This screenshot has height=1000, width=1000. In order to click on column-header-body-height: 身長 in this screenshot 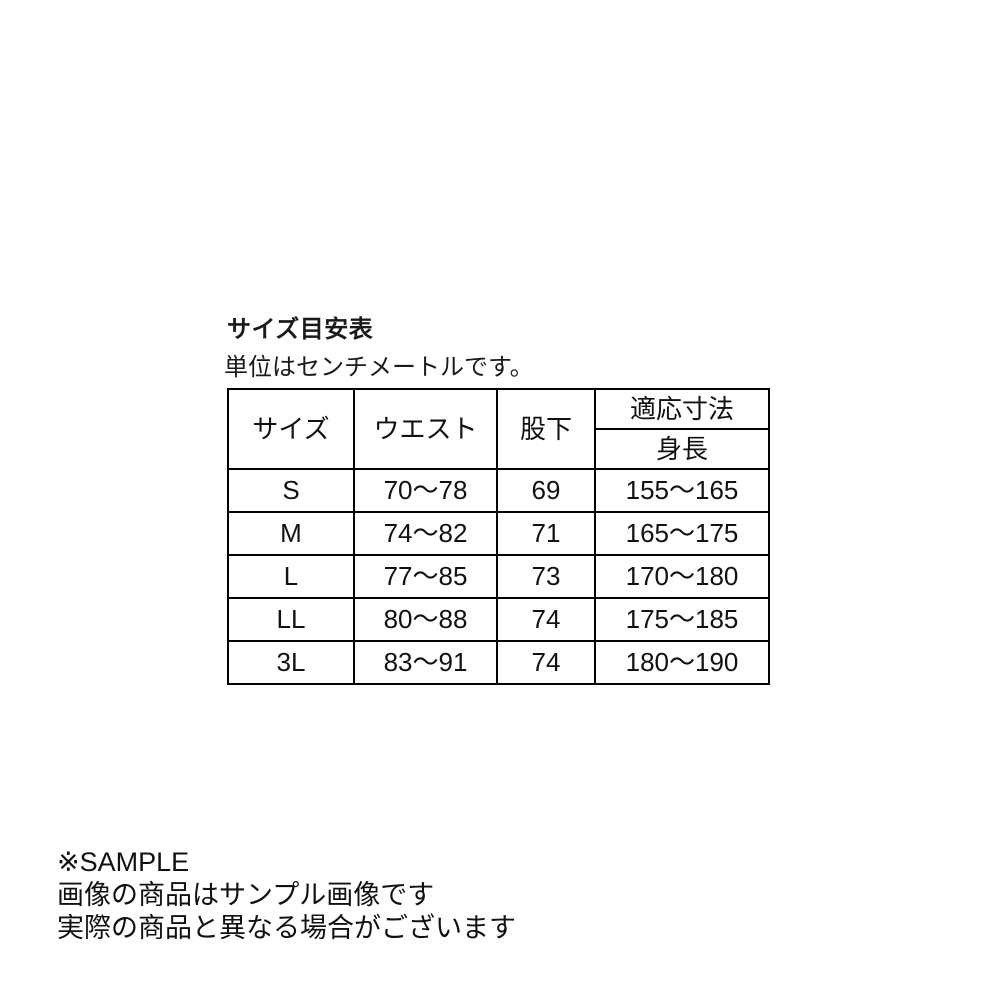, I will do `click(682, 449)`.